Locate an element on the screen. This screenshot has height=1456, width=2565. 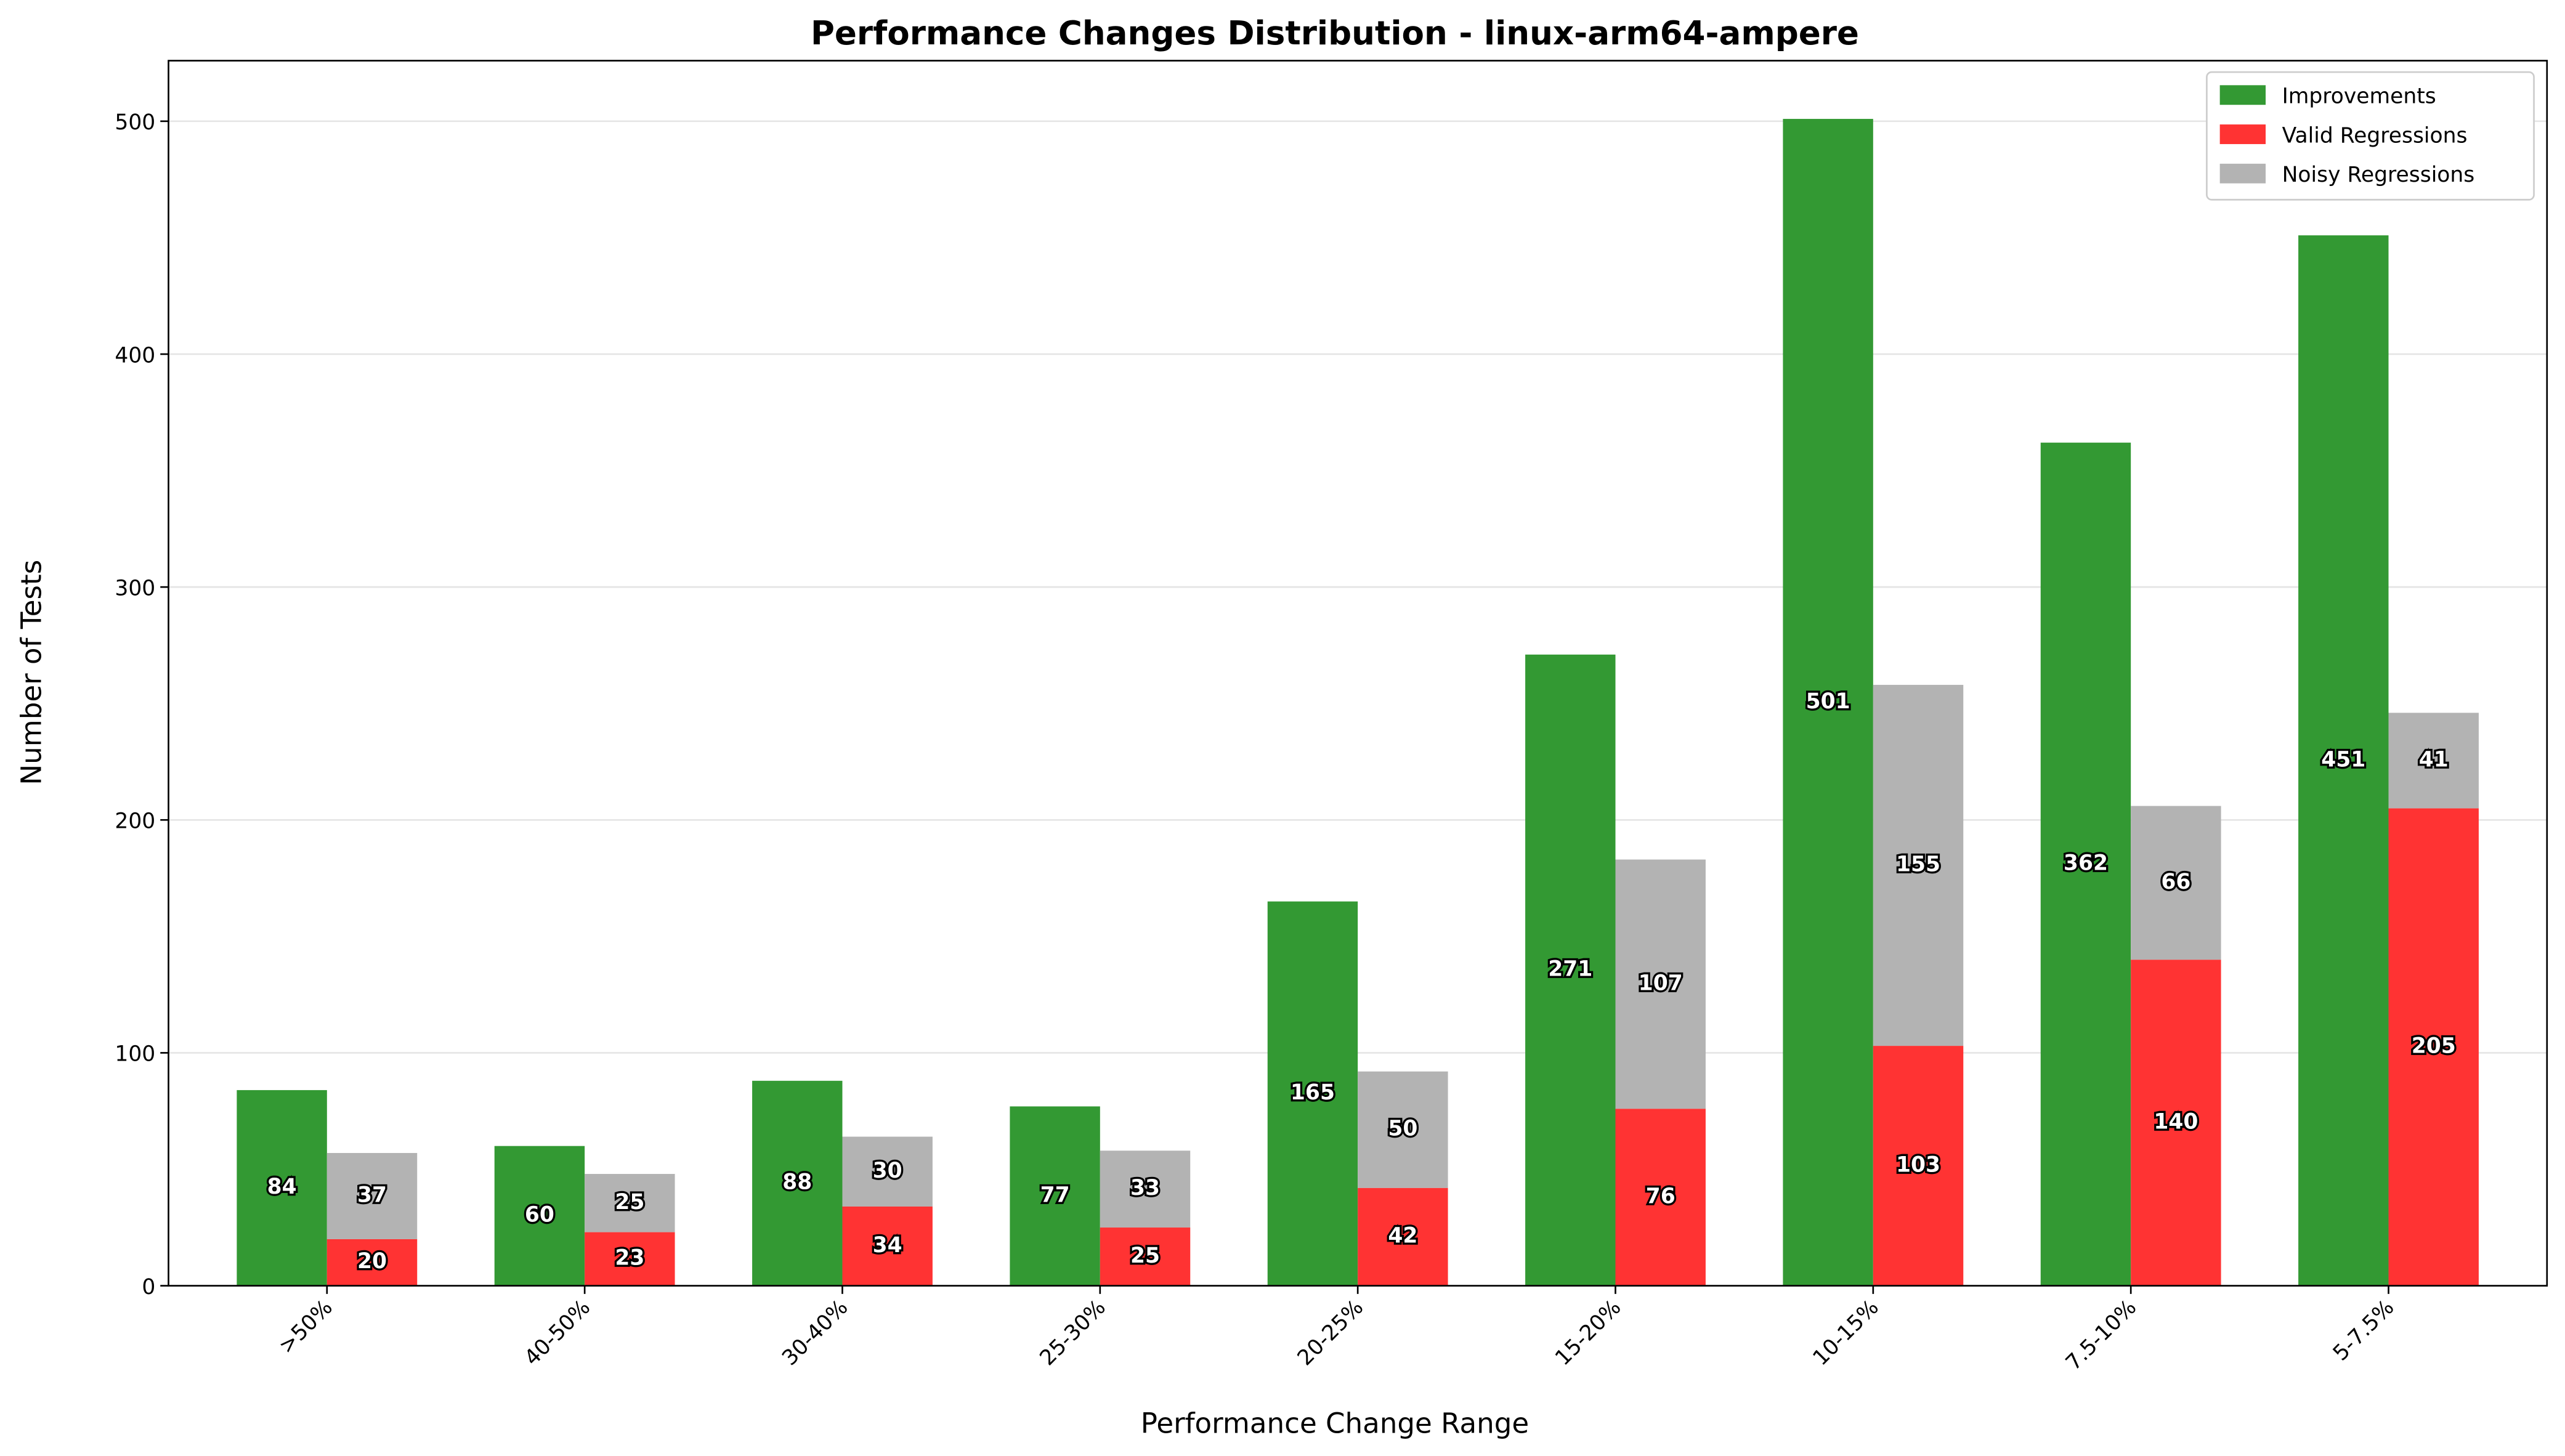
value-label: 34 is located at coordinates (887, 1246).